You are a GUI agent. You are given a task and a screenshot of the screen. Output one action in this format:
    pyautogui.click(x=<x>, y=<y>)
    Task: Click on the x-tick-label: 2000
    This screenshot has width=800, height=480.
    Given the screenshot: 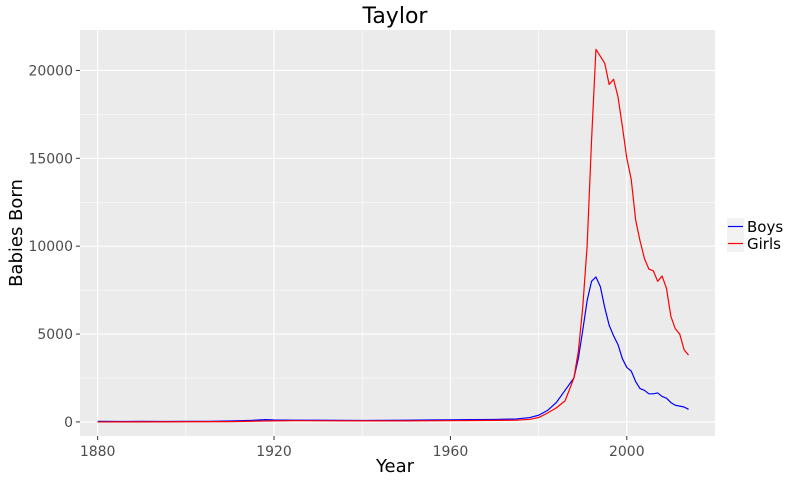 What is the action you would take?
    pyautogui.click(x=627, y=452)
    